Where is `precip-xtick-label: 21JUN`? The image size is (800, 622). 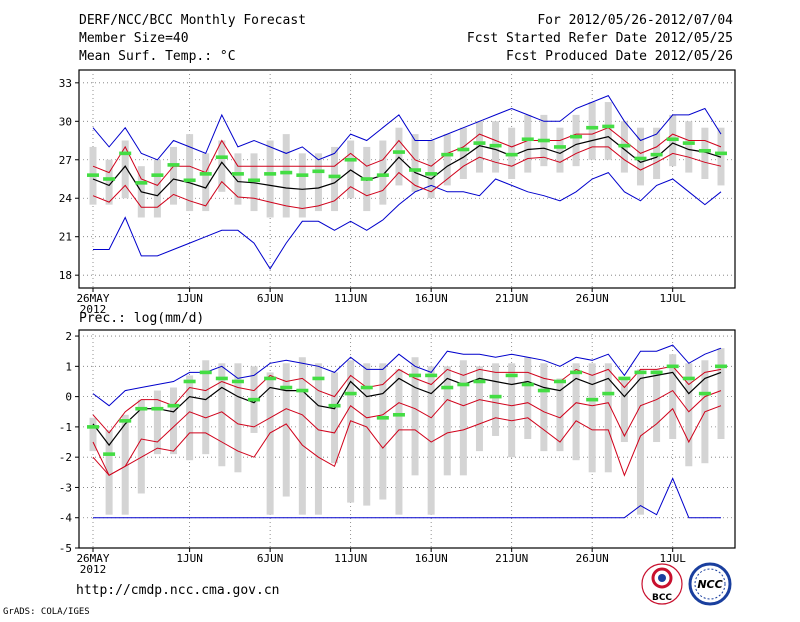
precip-xtick-label: 21JUN is located at coordinates (511, 558).